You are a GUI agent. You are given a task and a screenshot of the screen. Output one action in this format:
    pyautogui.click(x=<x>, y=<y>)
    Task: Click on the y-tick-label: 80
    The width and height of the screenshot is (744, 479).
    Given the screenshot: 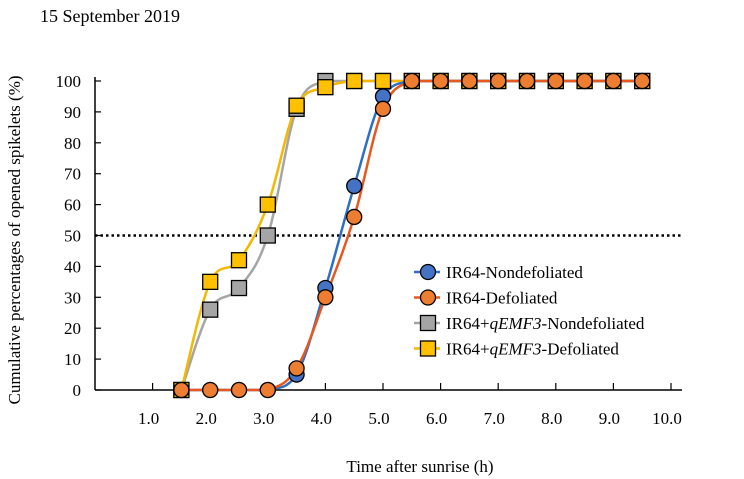 What is the action you would take?
    pyautogui.click(x=72, y=143)
    